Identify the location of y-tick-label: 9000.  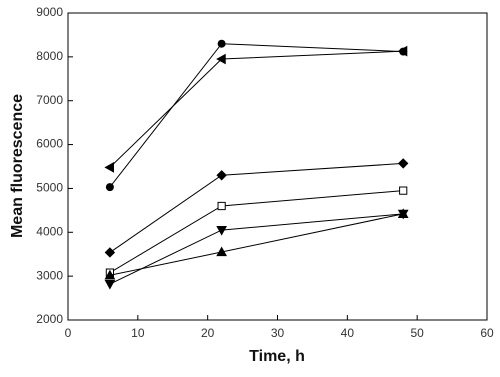
(49, 12).